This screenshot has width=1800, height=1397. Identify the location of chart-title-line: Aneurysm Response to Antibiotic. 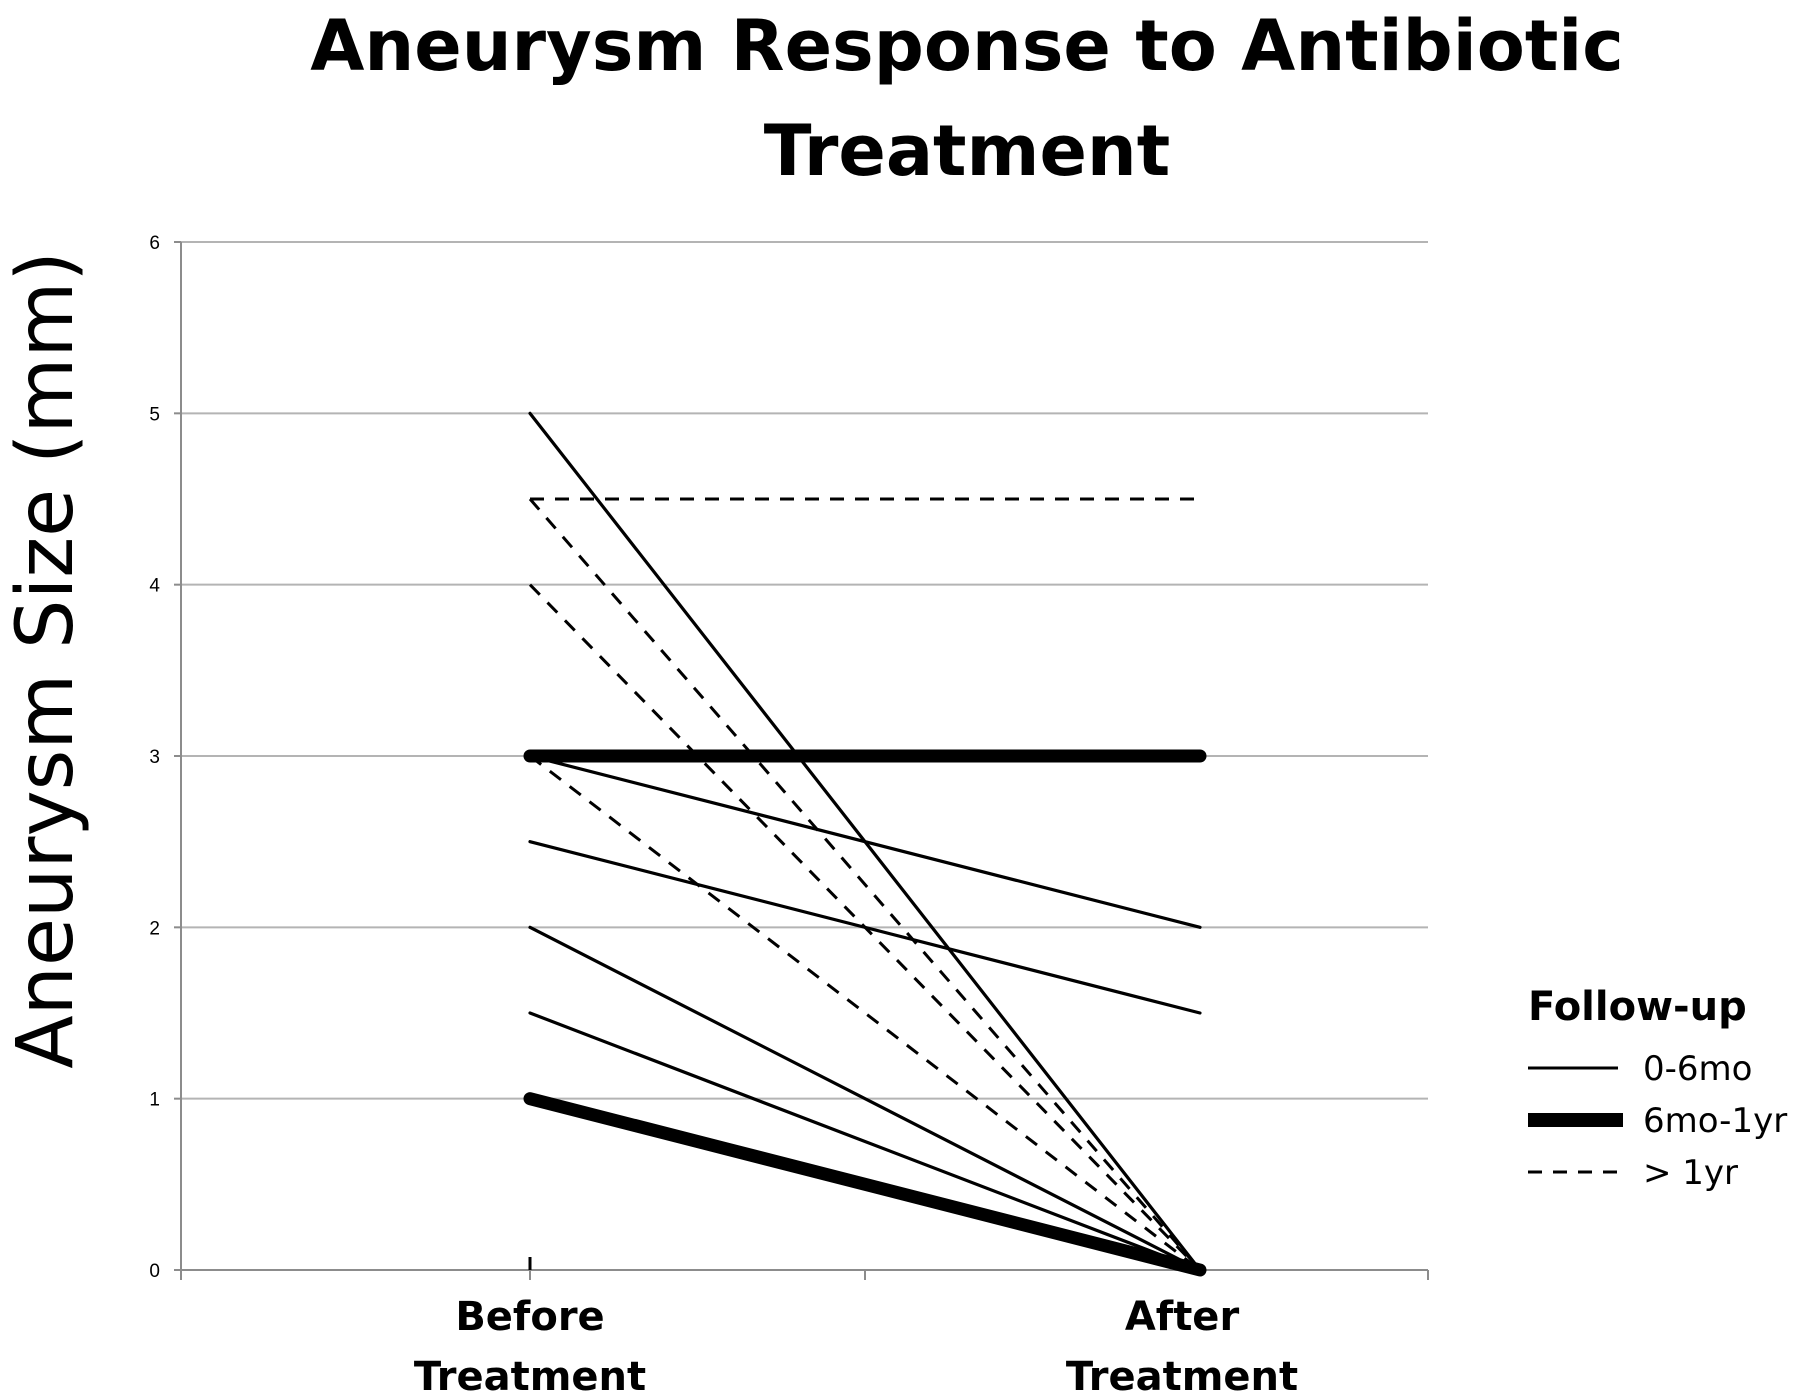
(967, 46).